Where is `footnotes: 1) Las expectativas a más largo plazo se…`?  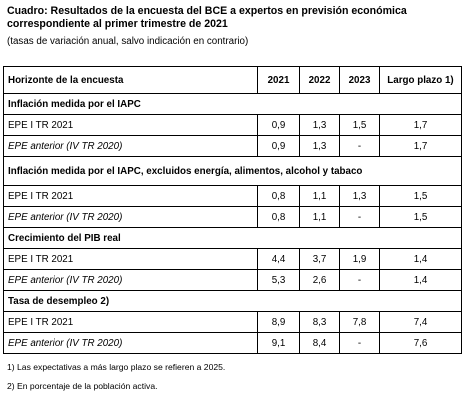
footnotes: 1) Las expectativas a más largo plazo se… is located at coordinates (116, 381).